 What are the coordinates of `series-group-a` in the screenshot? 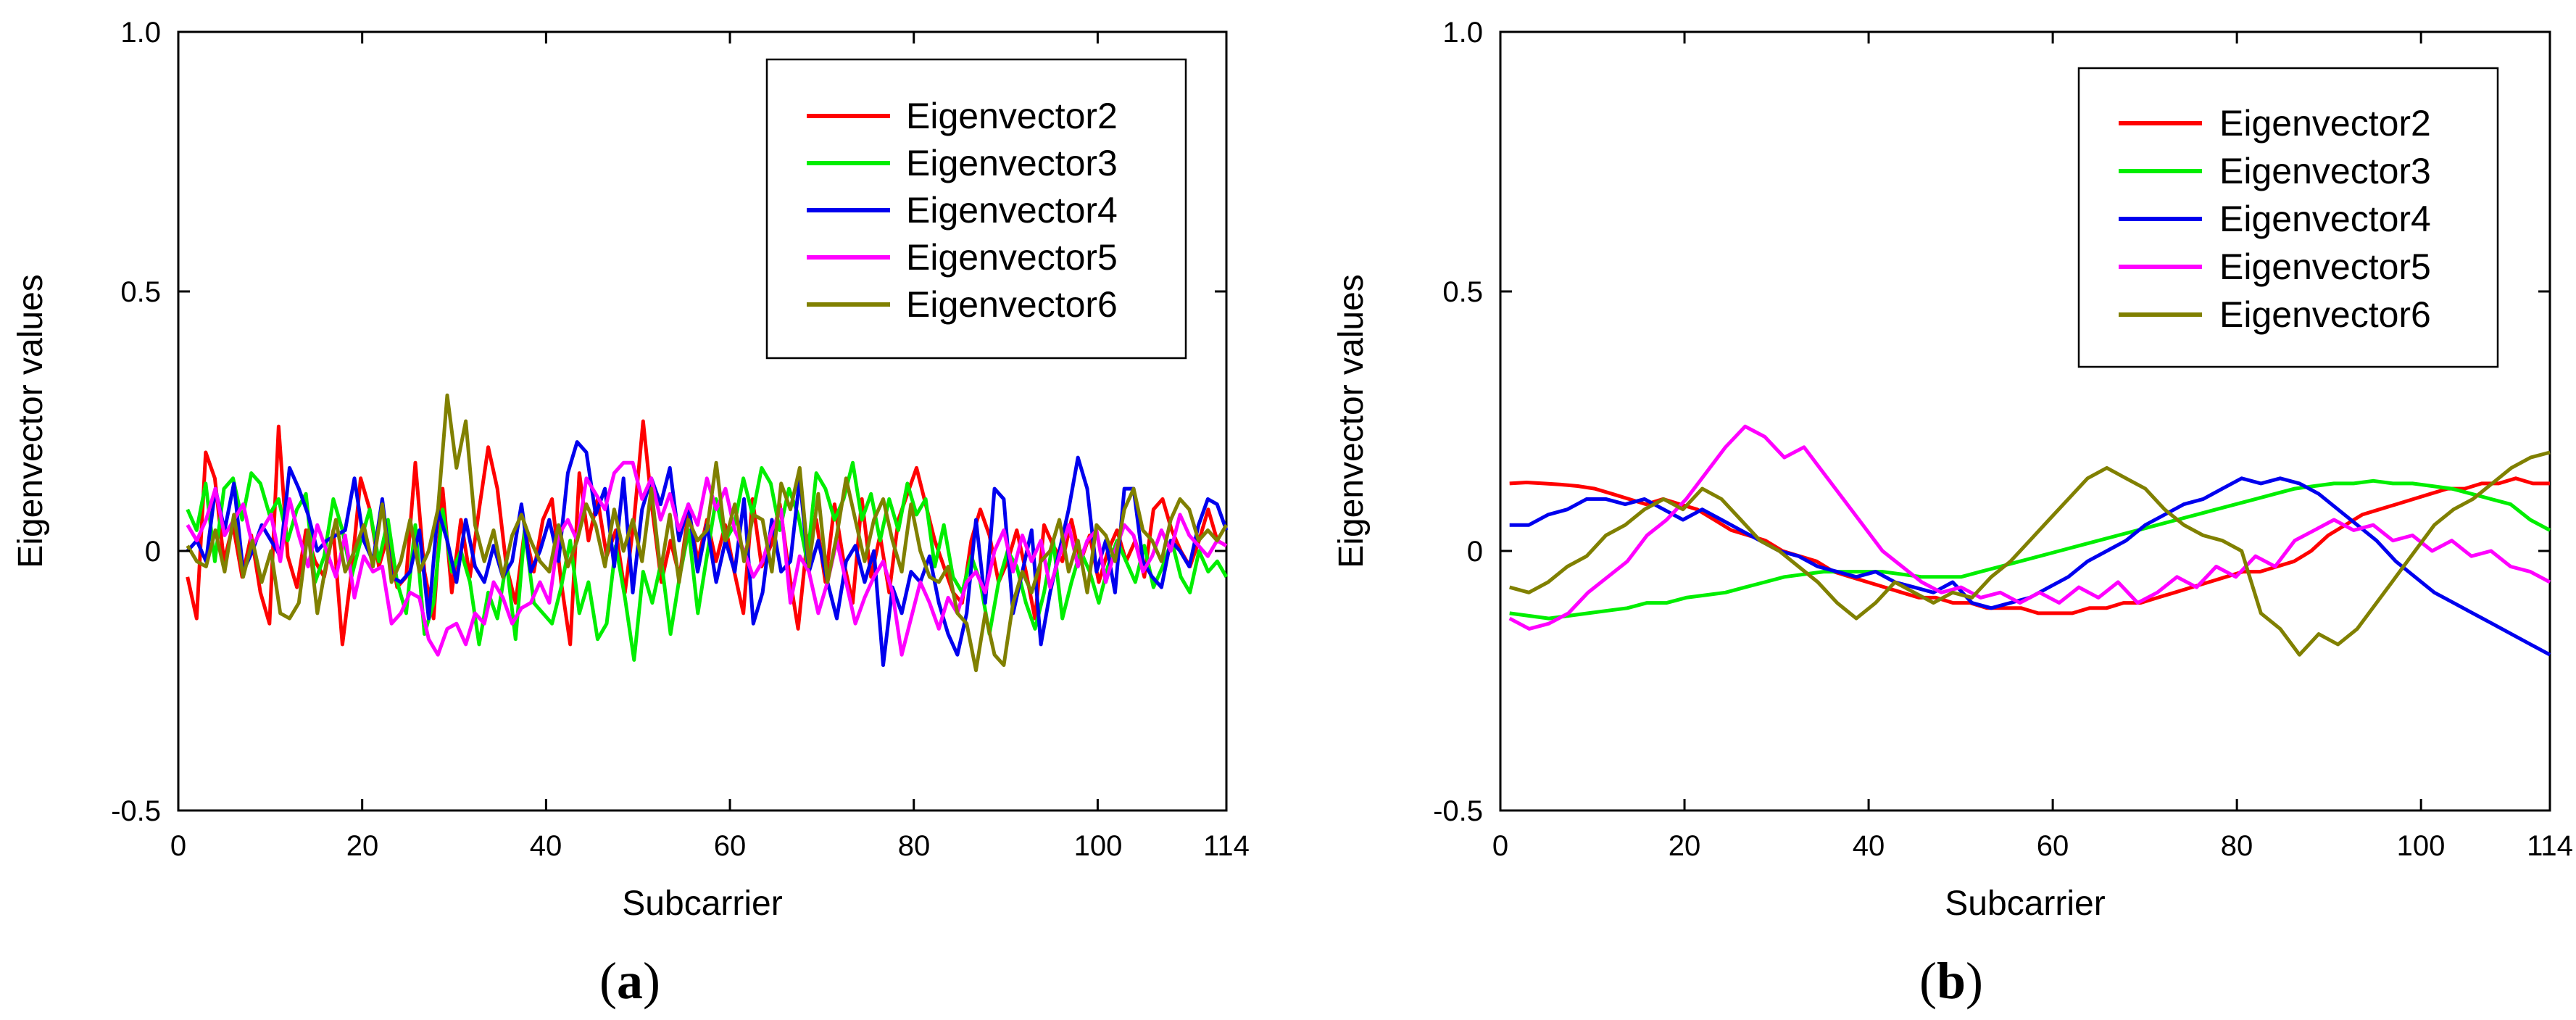 It's located at (707, 533).